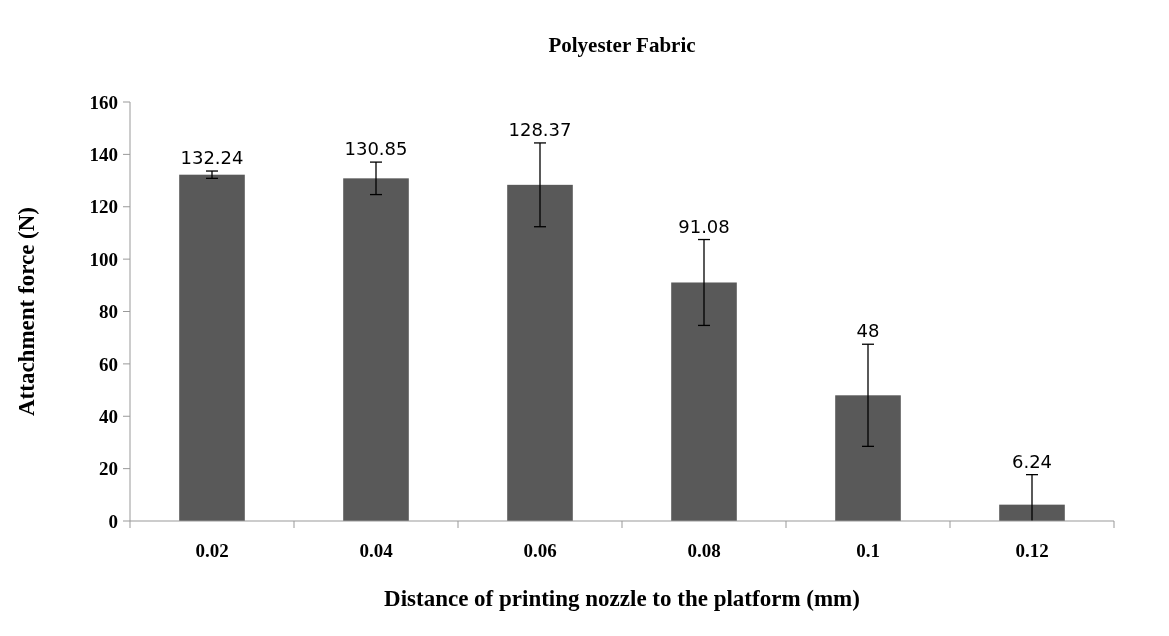  Describe the element at coordinates (103, 259) in the screenshot. I see `y-tick-label: 100` at that location.